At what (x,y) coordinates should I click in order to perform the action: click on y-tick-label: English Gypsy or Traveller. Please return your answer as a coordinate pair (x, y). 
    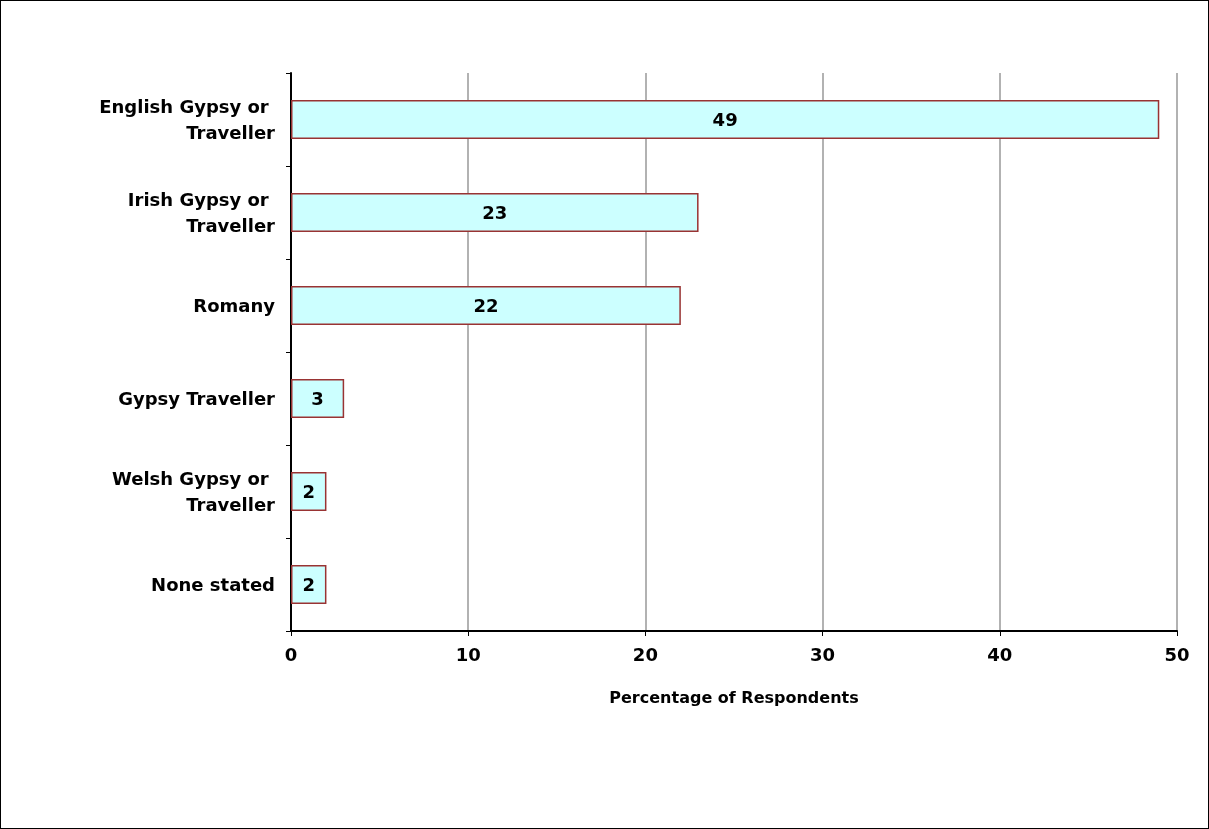
    Looking at the image, I should click on (187, 119).